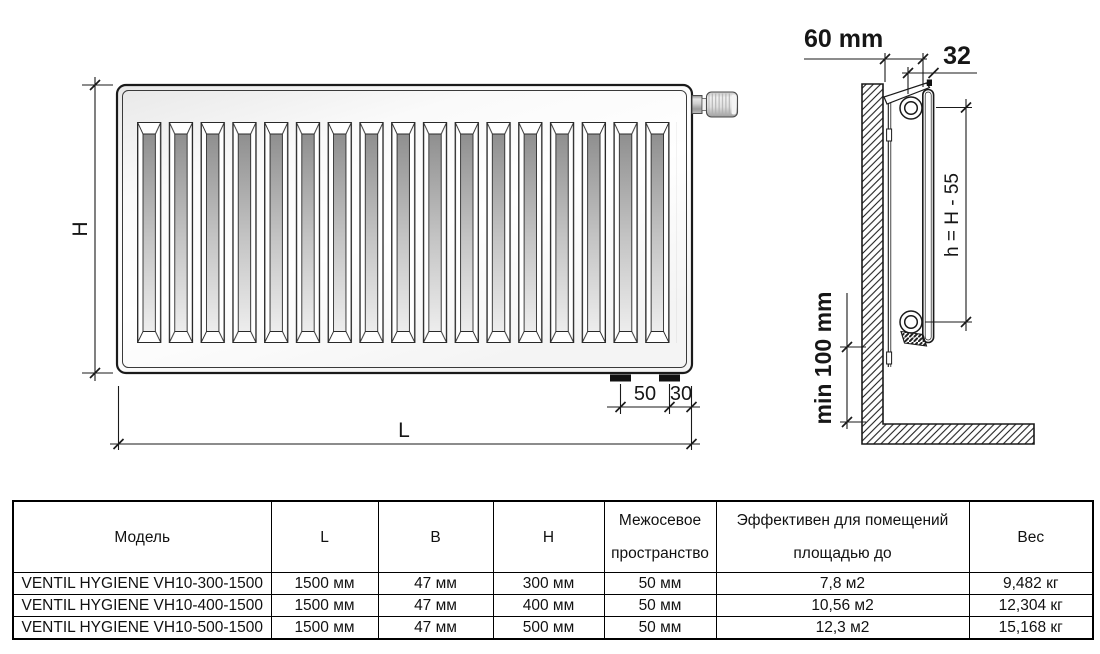 The image size is (1100, 654). Describe the element at coordinates (842, 583) in the screenshot. I see `cell-effective-area: 7,8 м2` at that location.